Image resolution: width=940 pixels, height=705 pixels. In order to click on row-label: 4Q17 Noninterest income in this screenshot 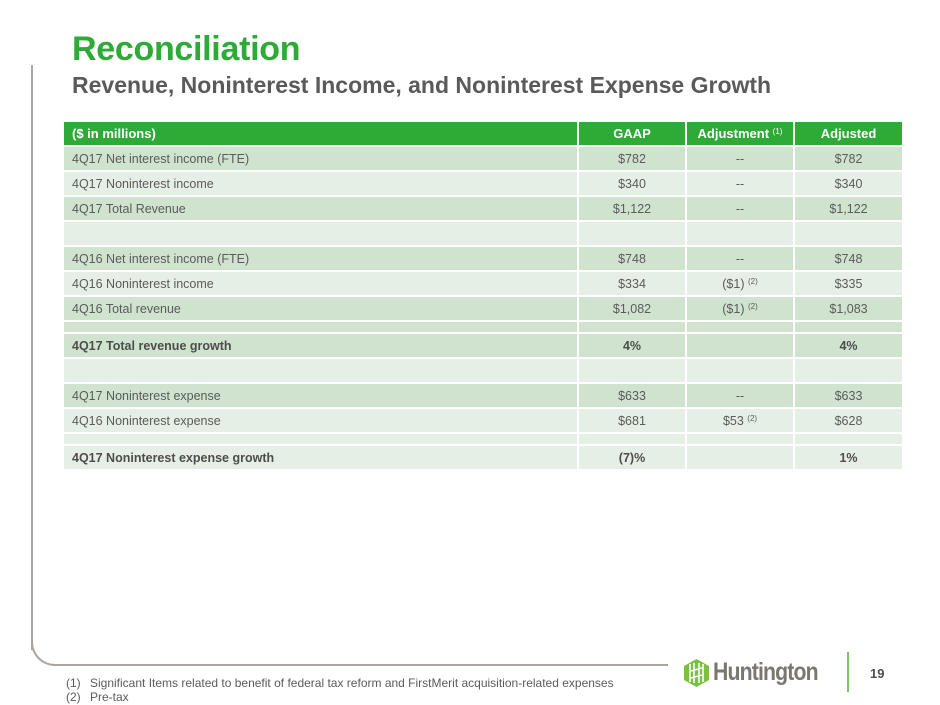, I will do `click(282, 183)`.